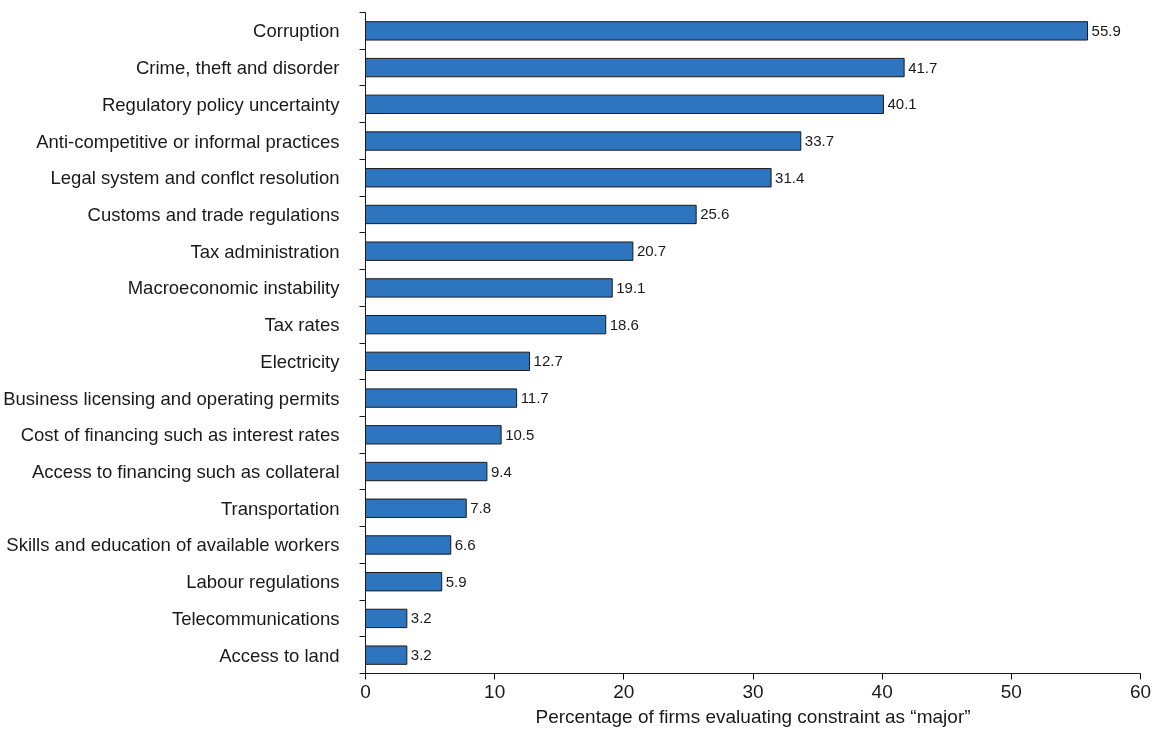 The image size is (1165, 729). Describe the element at coordinates (548, 361) in the screenshot. I see `data-label: 12.7` at that location.